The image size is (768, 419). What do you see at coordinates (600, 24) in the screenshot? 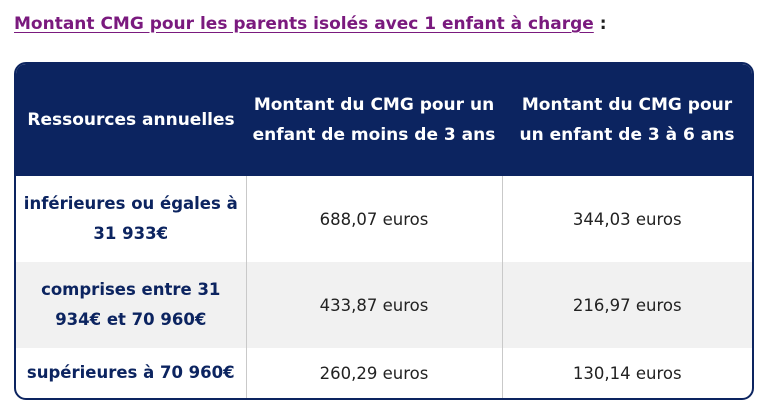
I see `heading-suffix: :` at bounding box center [600, 24].